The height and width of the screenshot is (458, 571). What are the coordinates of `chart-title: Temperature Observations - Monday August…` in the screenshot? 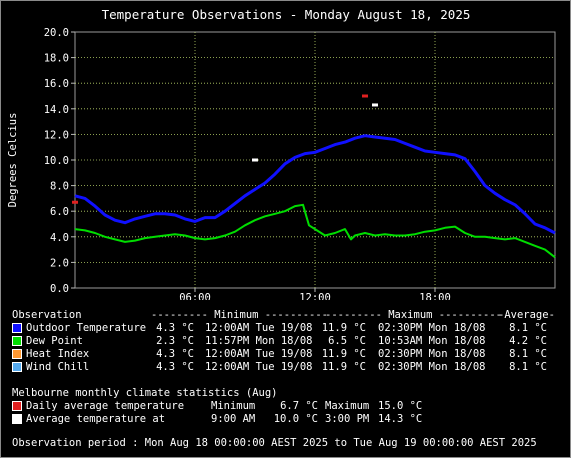 It's located at (286, 14).